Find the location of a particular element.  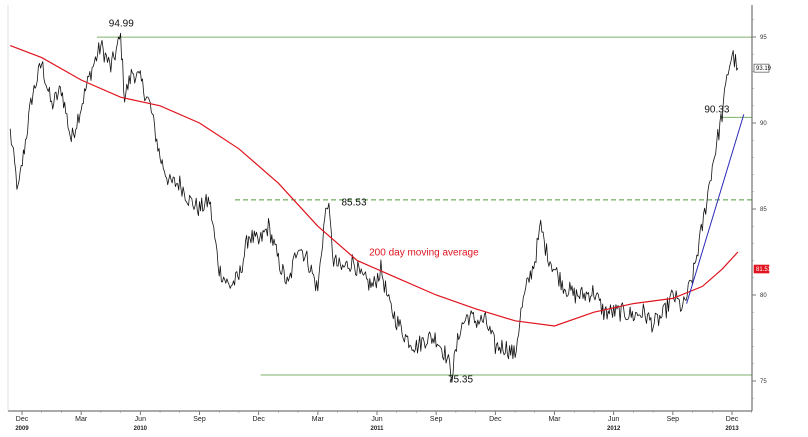

y-tick-label: 95 is located at coordinates (763, 38).